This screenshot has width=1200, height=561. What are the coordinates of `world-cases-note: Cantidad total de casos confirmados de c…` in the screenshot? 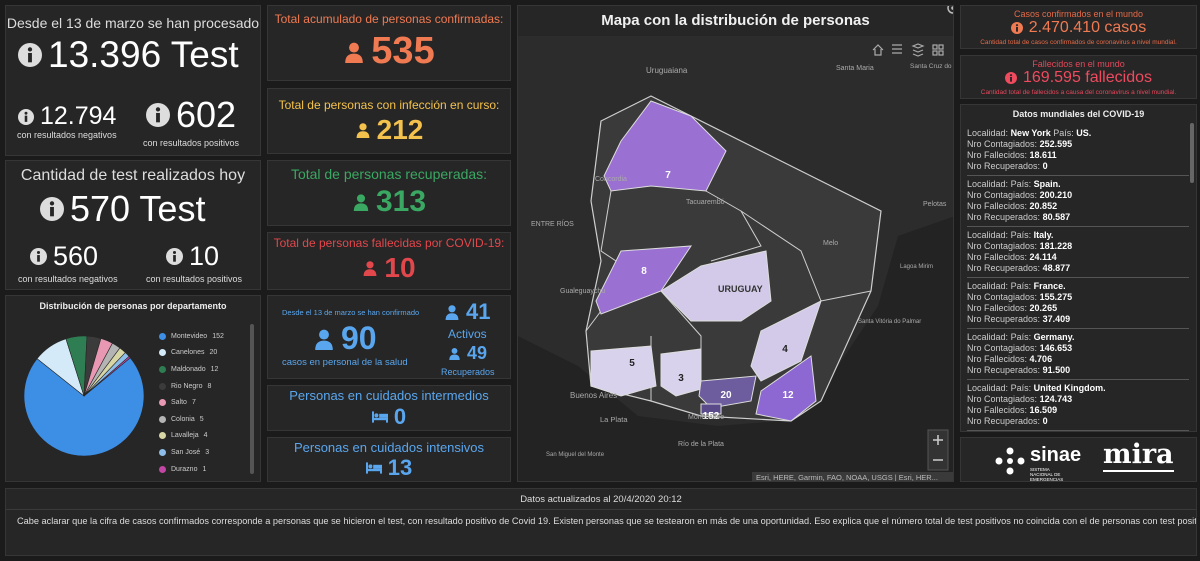 It's located at (1078, 42).